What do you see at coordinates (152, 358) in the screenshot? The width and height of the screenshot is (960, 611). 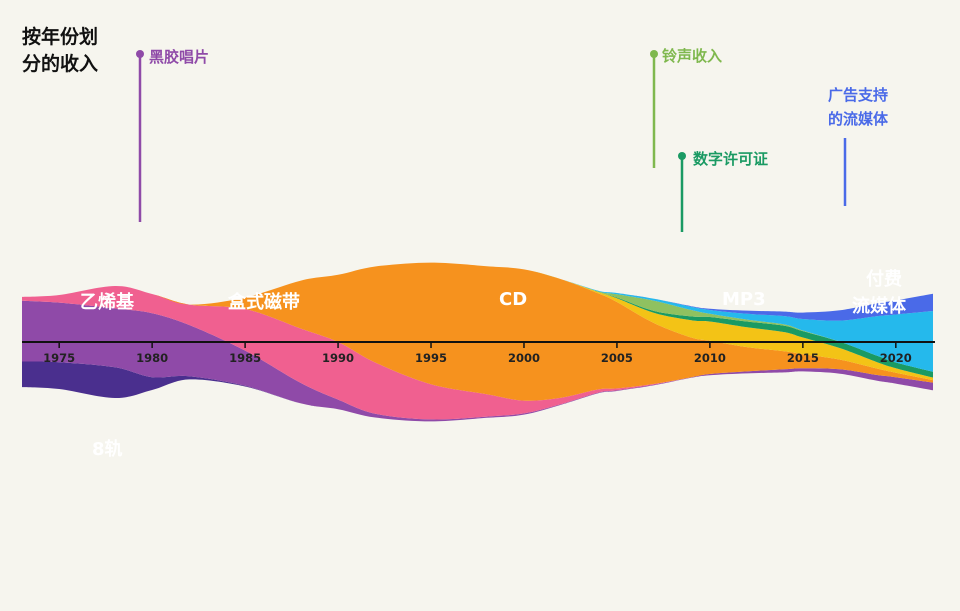 I see `x-tick-label: 1980` at bounding box center [152, 358].